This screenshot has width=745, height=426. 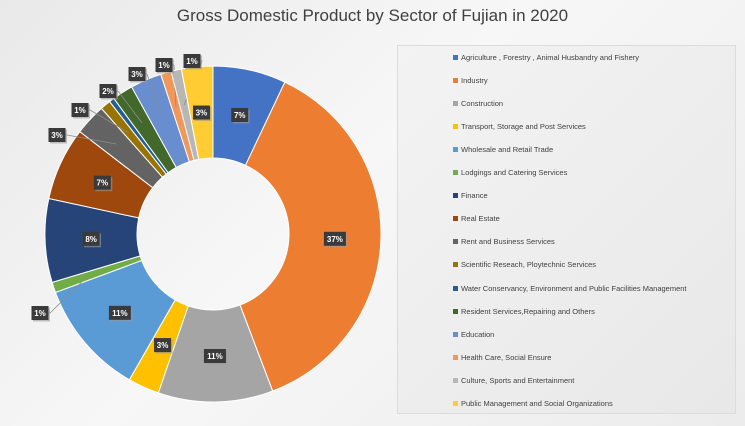 I want to click on data-label-7: 7%, so click(x=103, y=183).